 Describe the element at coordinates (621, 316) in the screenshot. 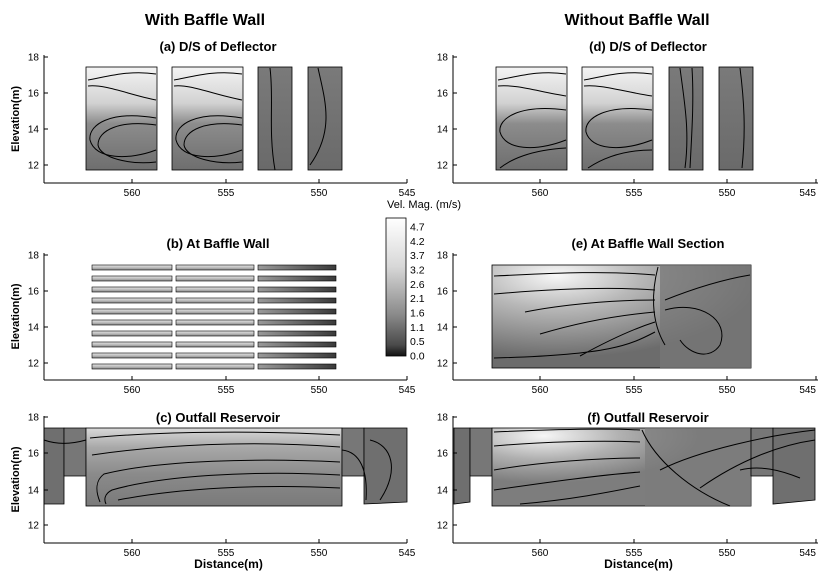

I see `panel-e-field` at that location.